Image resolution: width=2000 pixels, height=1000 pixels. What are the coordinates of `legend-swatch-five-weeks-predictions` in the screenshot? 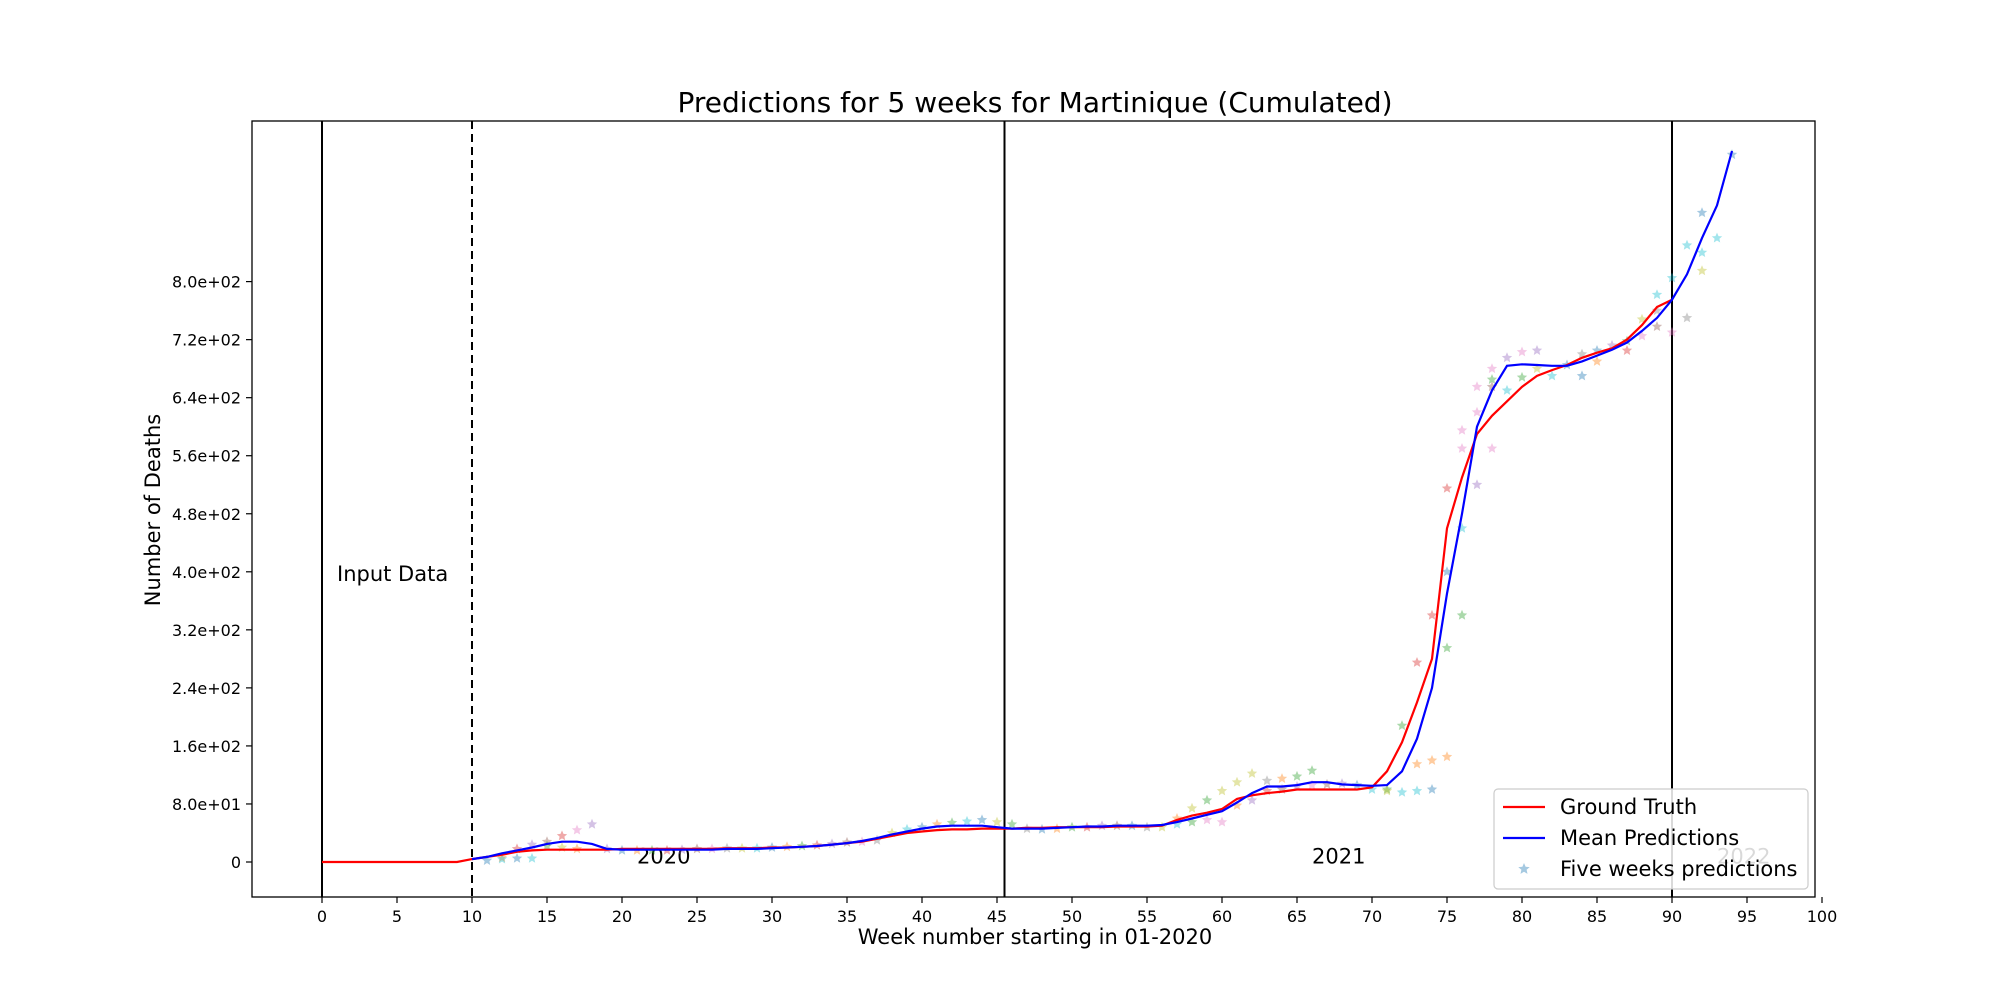 It's located at (1524, 868).